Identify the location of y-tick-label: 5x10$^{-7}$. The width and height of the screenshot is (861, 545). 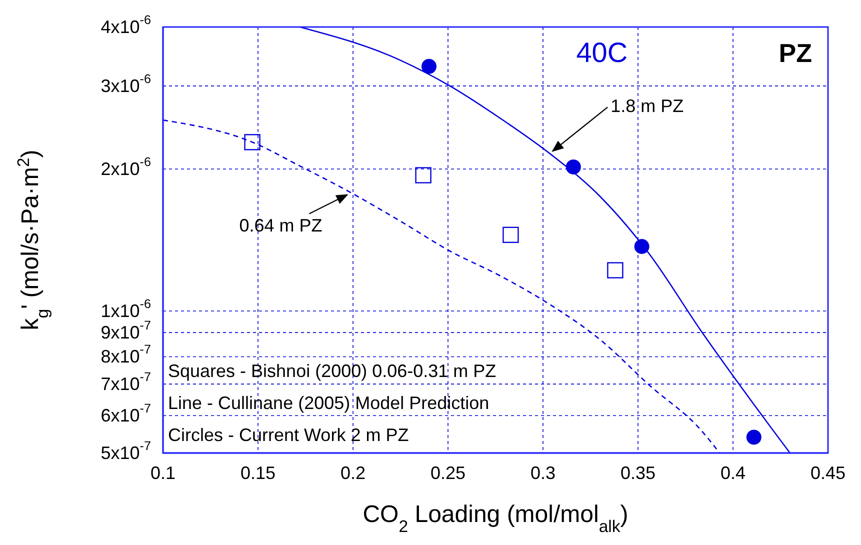
(125, 451).